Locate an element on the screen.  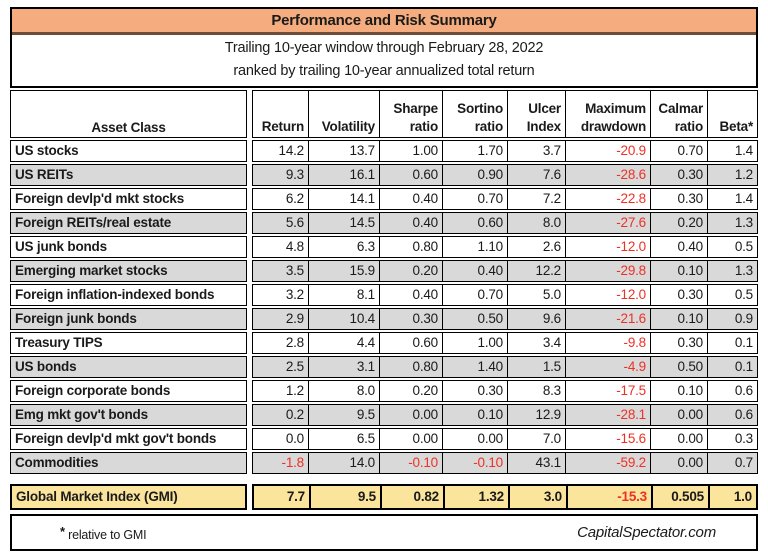
value-cell: -17.5 is located at coordinates (607, 391).